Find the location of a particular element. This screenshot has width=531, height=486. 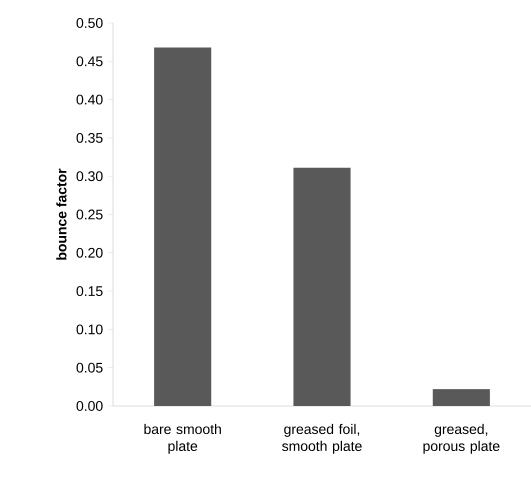

y-tick-label: 0.20 is located at coordinates (89, 253).